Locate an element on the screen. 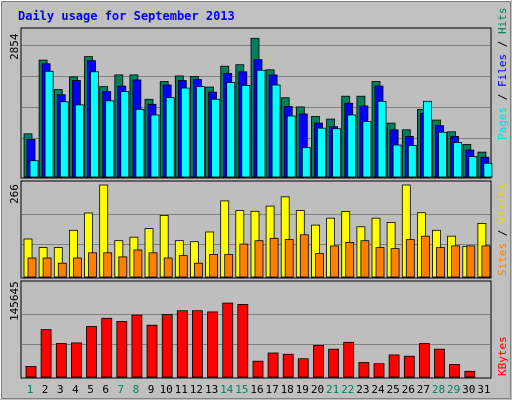 Image resolution: width=512 pixels, height=400 pixels. x-tick-label: 10 is located at coordinates (166, 389).